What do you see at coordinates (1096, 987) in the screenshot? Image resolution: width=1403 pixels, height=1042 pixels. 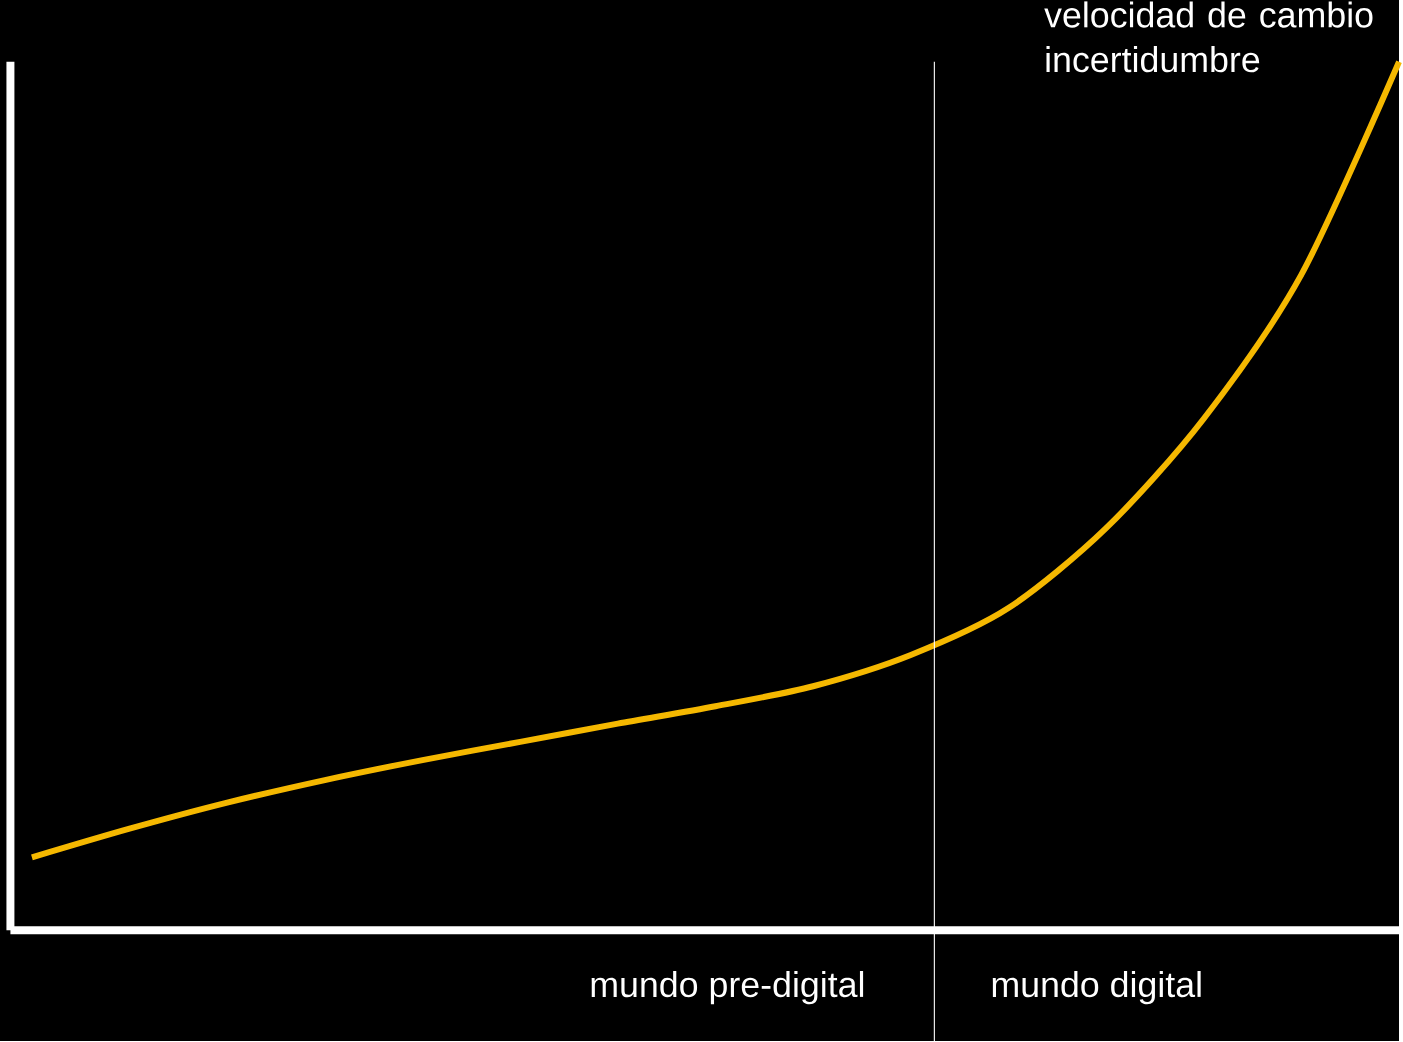 I see `text: mundo digital` at bounding box center [1096, 987].